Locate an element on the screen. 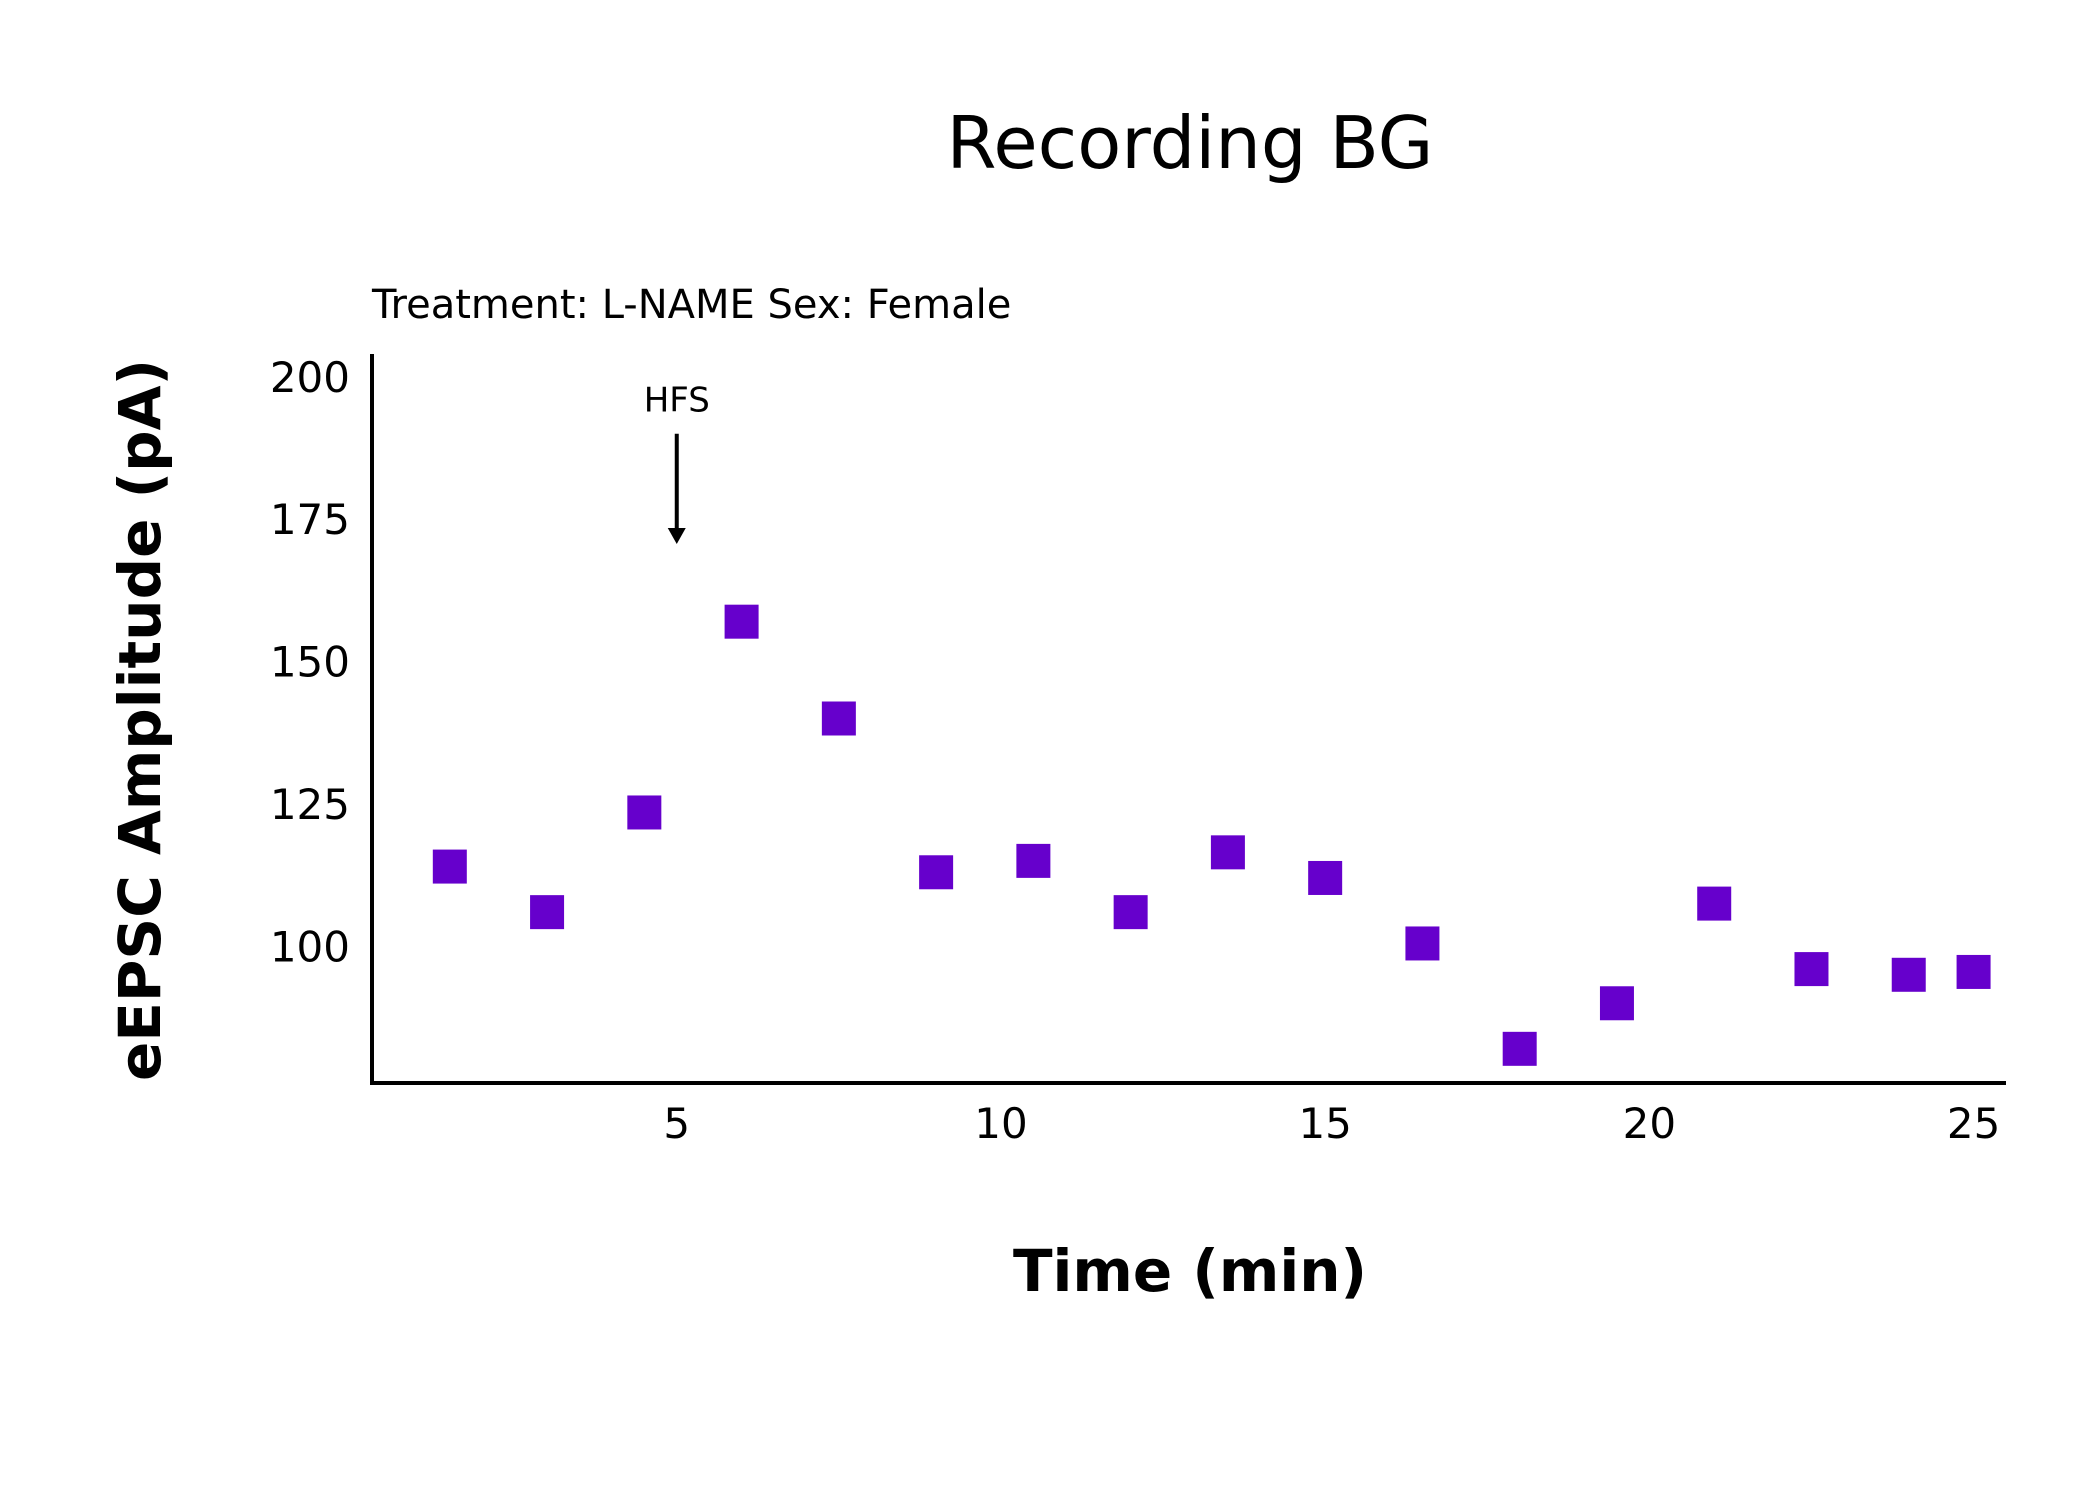  y-tick-label: 125 is located at coordinates (310, 804).